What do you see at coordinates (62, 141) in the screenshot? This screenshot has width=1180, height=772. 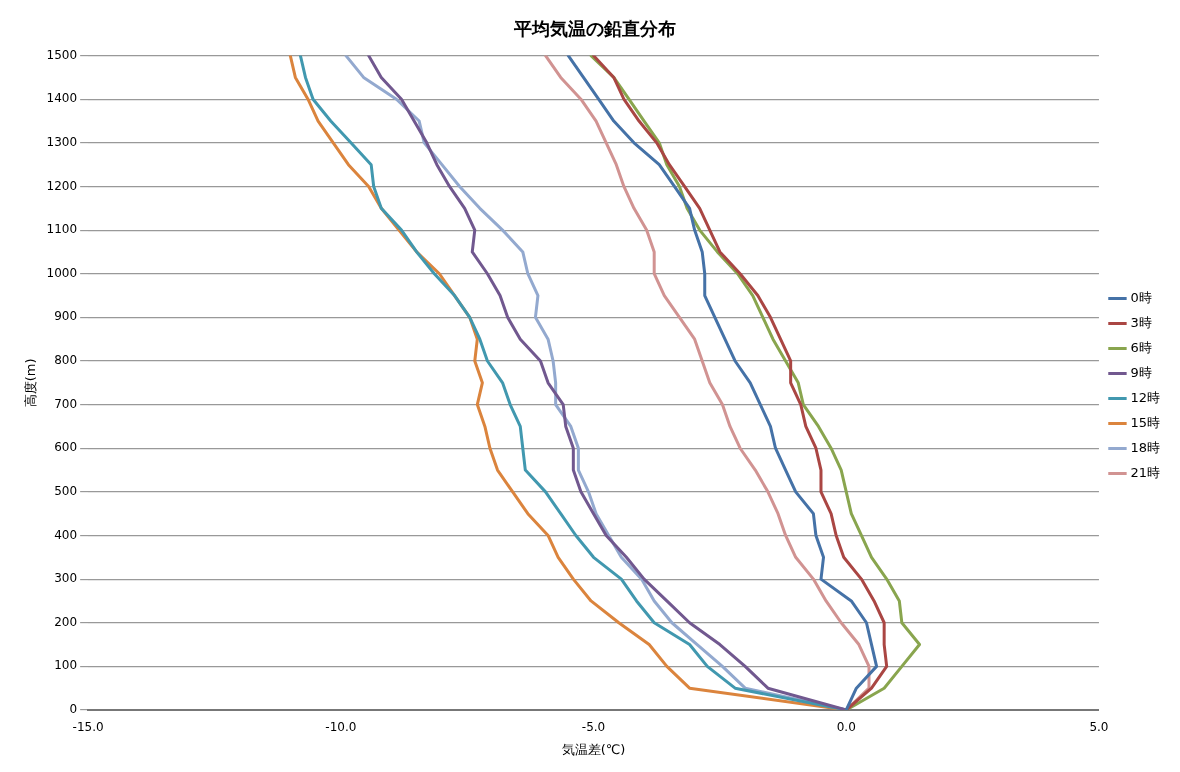 I see `y-tick-label: 1300` at bounding box center [62, 141].